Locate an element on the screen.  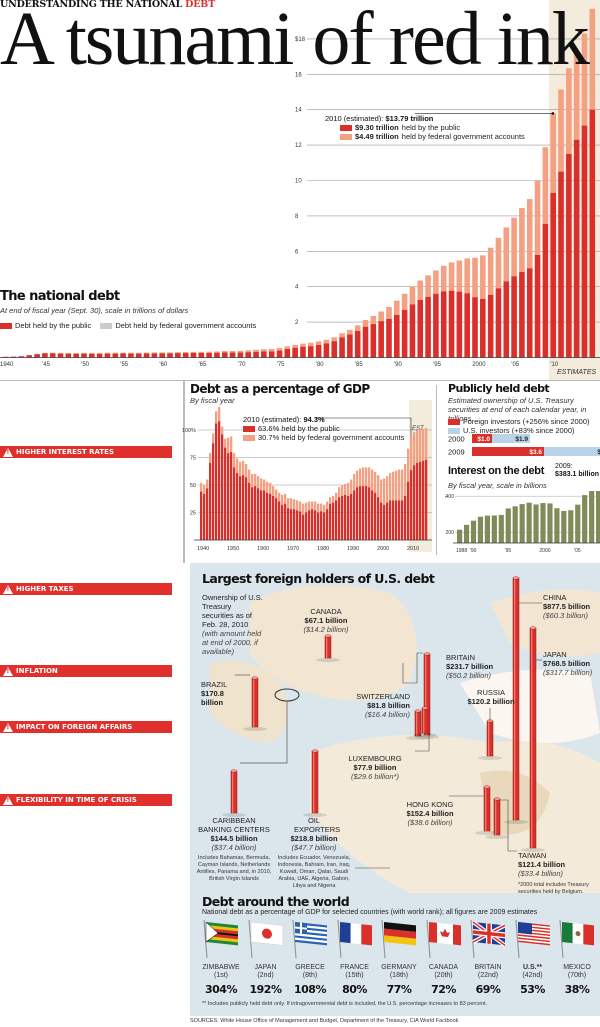
x-tick-label: '10 is located at coordinates (554, 365).